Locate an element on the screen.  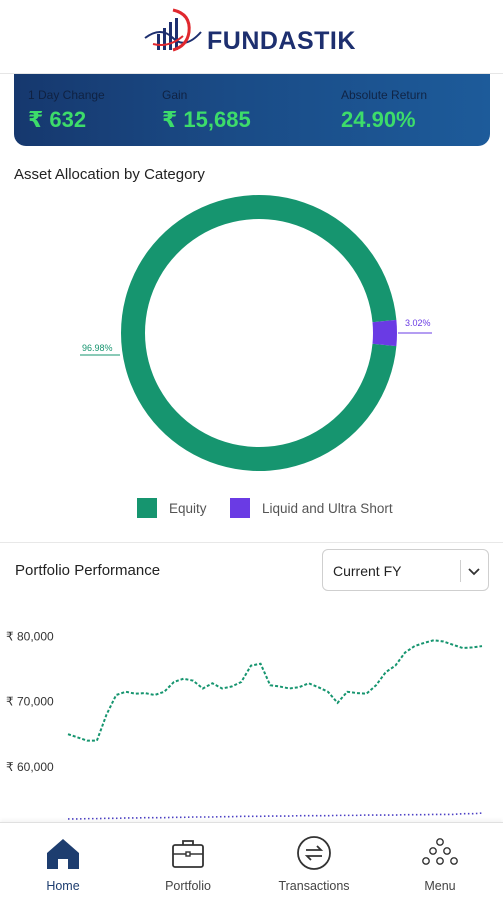
y-tick-label: ₹ 70,000 is located at coordinates (30, 702).